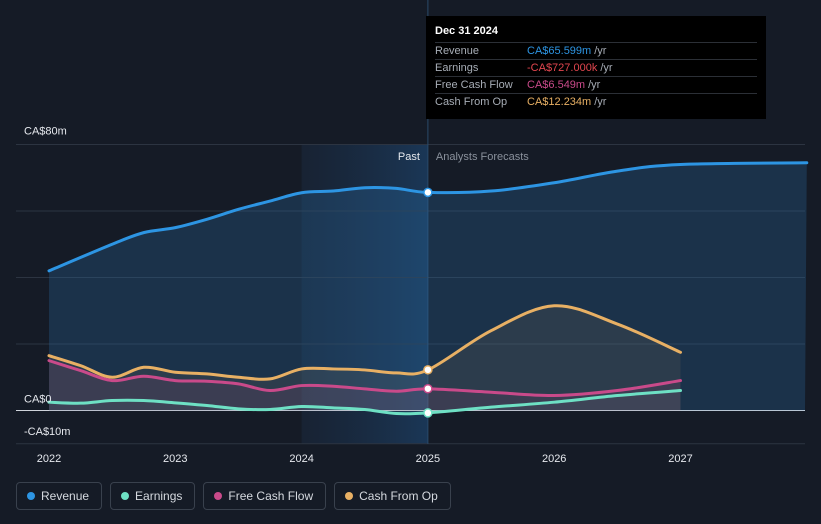  I want to click on x-tick-label: 2024, so click(301, 459).